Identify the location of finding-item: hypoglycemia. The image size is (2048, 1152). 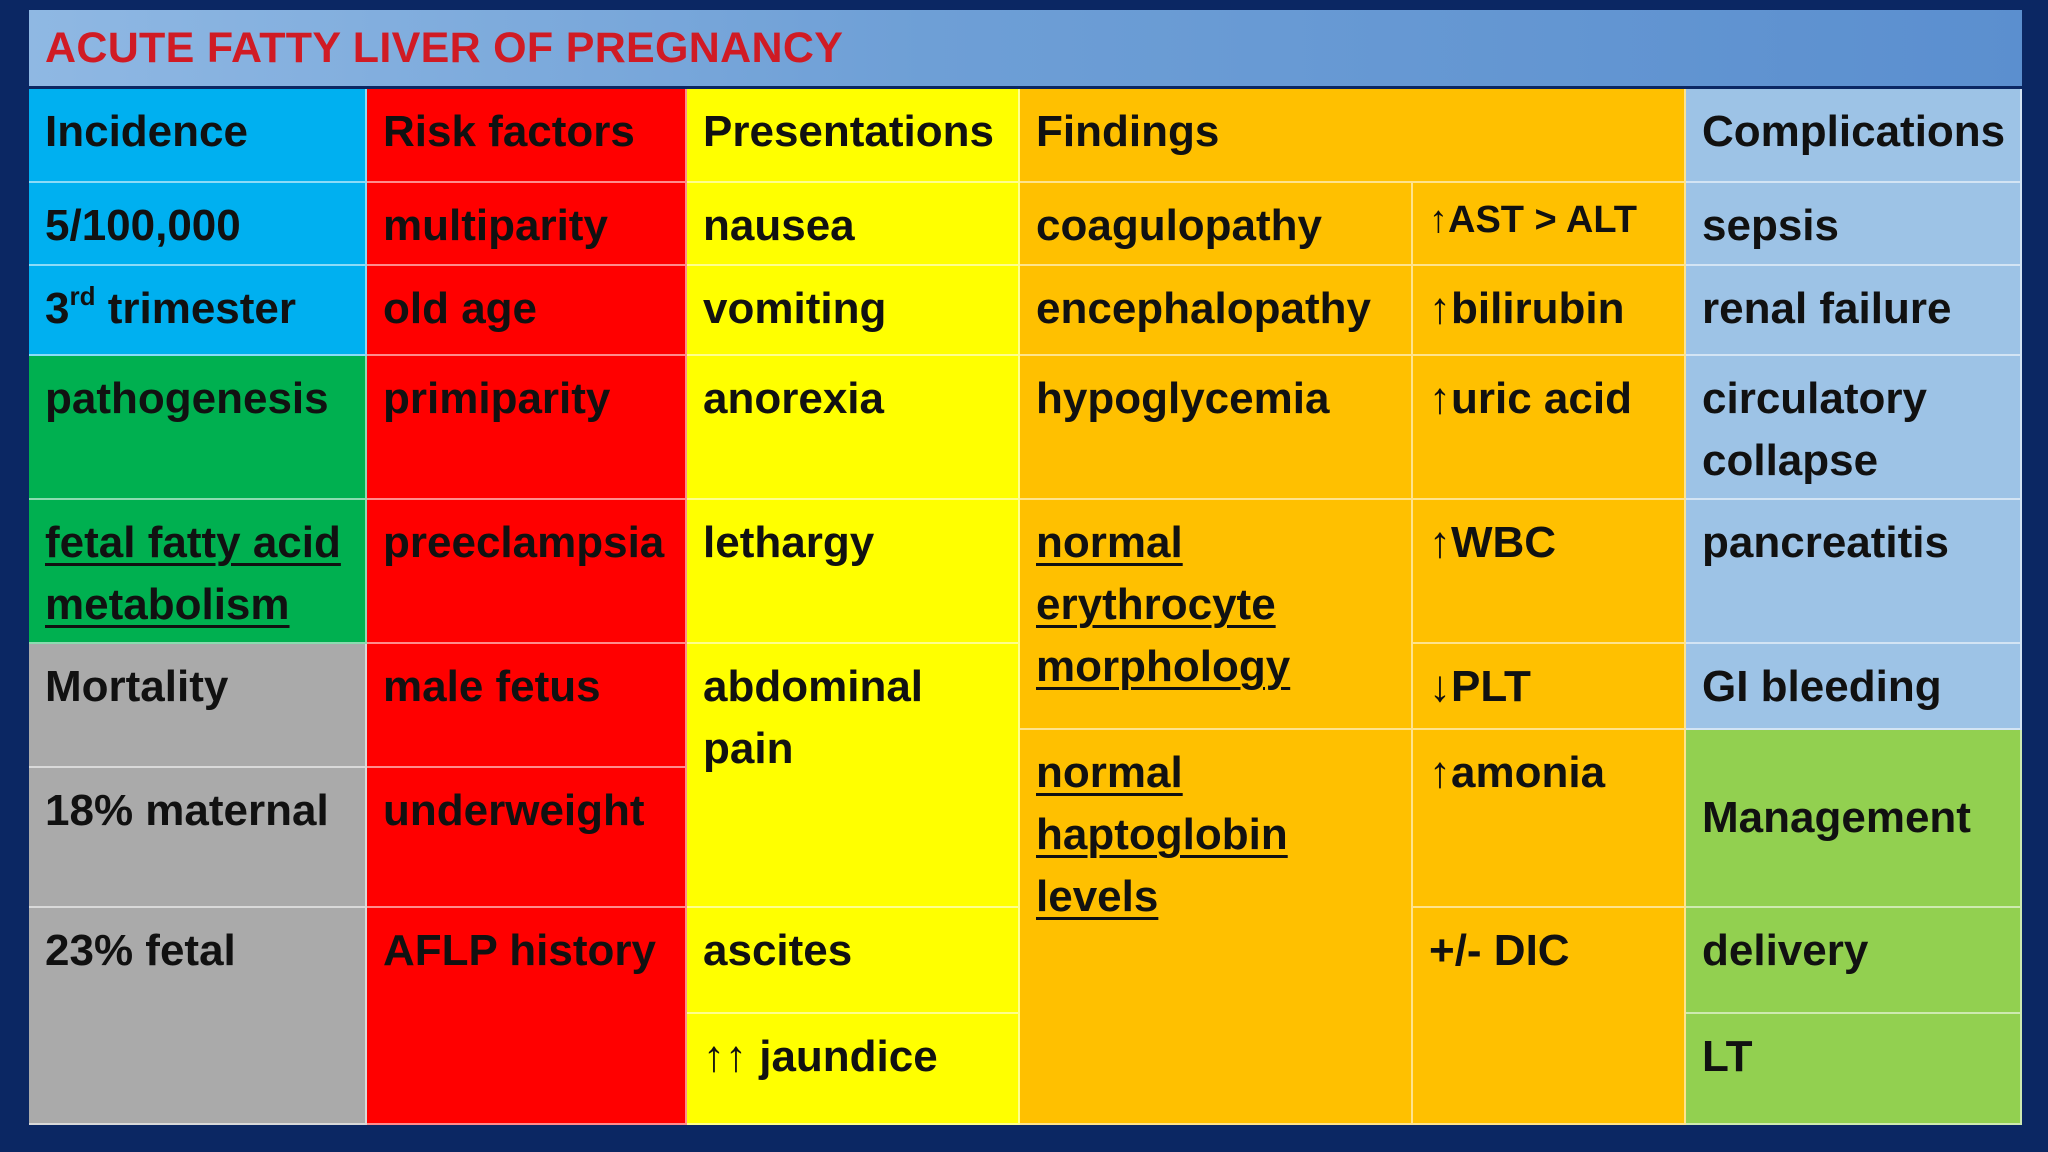
(1216, 428).